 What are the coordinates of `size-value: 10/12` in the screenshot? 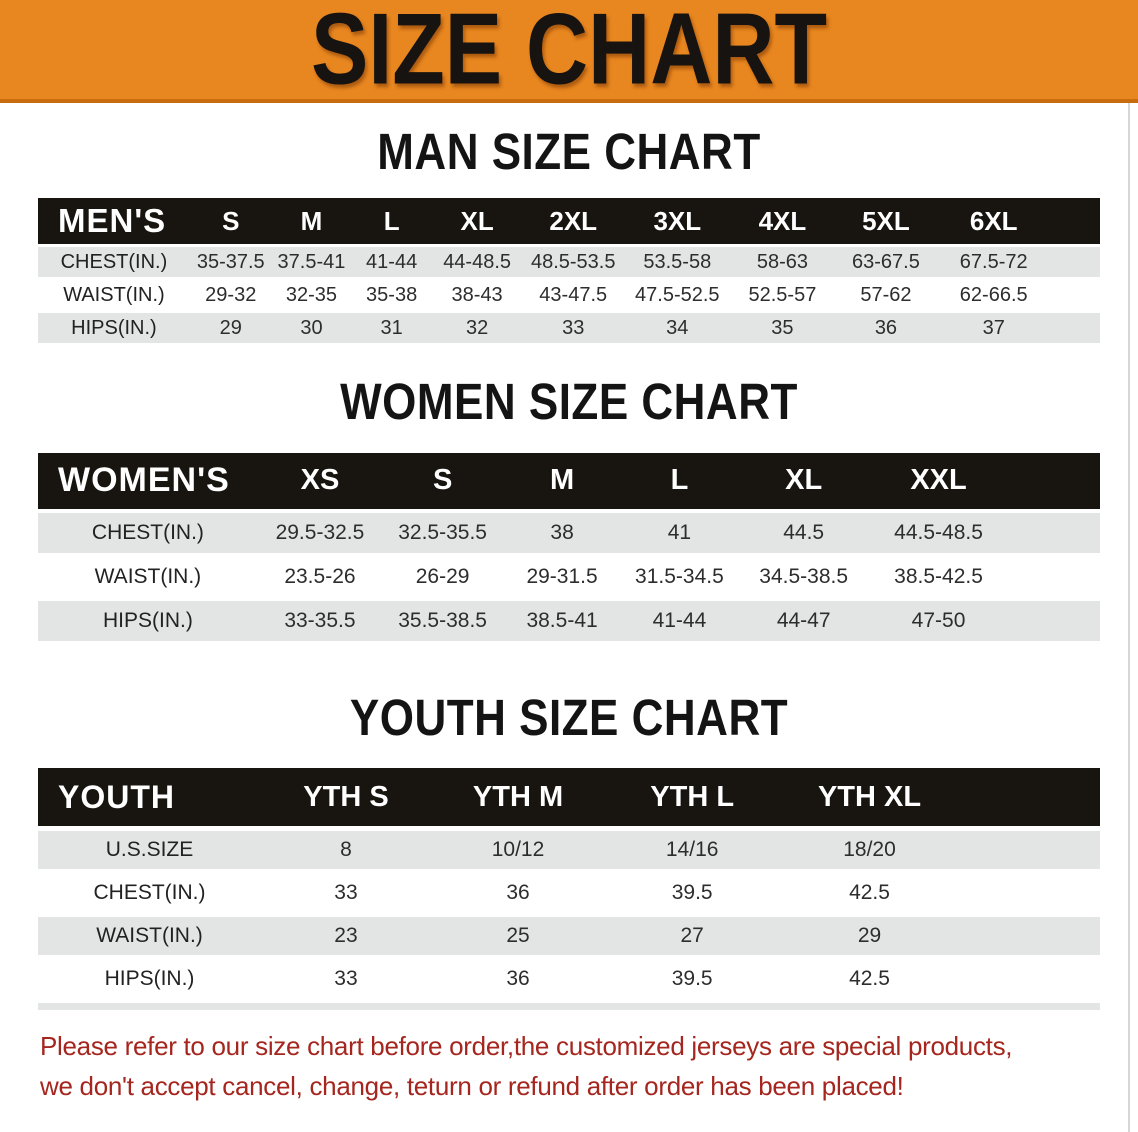 It's located at (518, 850).